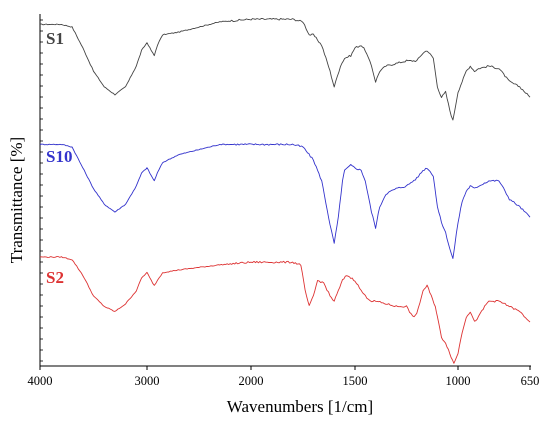 The height and width of the screenshot is (425, 550). What do you see at coordinates (251, 381) in the screenshot?
I see `x-tick-label: 2000` at bounding box center [251, 381].